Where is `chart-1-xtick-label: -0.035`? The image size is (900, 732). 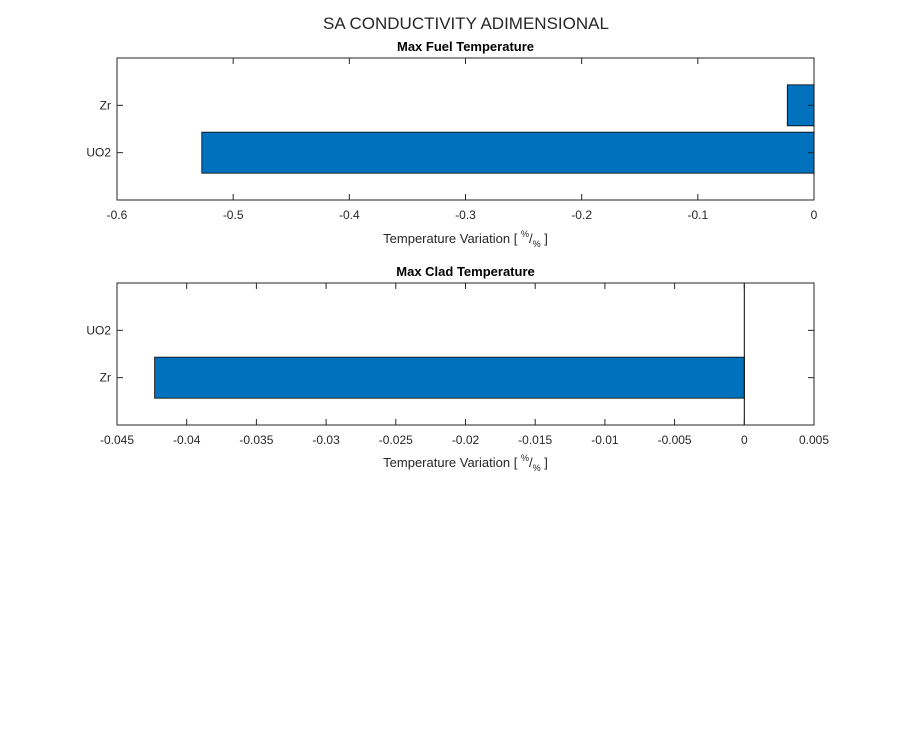 chart-1-xtick-label: -0.035 is located at coordinates (256, 440).